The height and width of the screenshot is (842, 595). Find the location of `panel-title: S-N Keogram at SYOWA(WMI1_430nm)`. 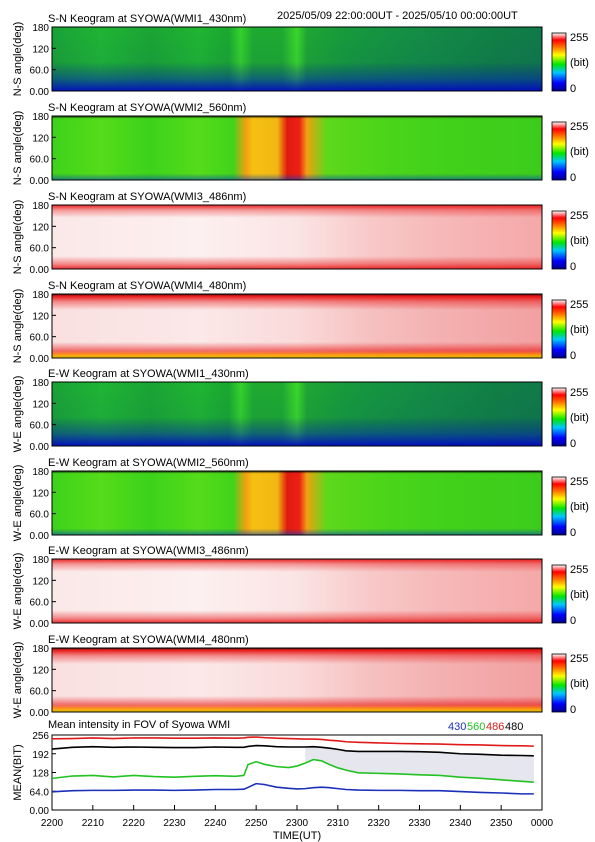

panel-title: S-N Keogram at SYOWA(WMI1_430nm) is located at coordinates (147, 19).